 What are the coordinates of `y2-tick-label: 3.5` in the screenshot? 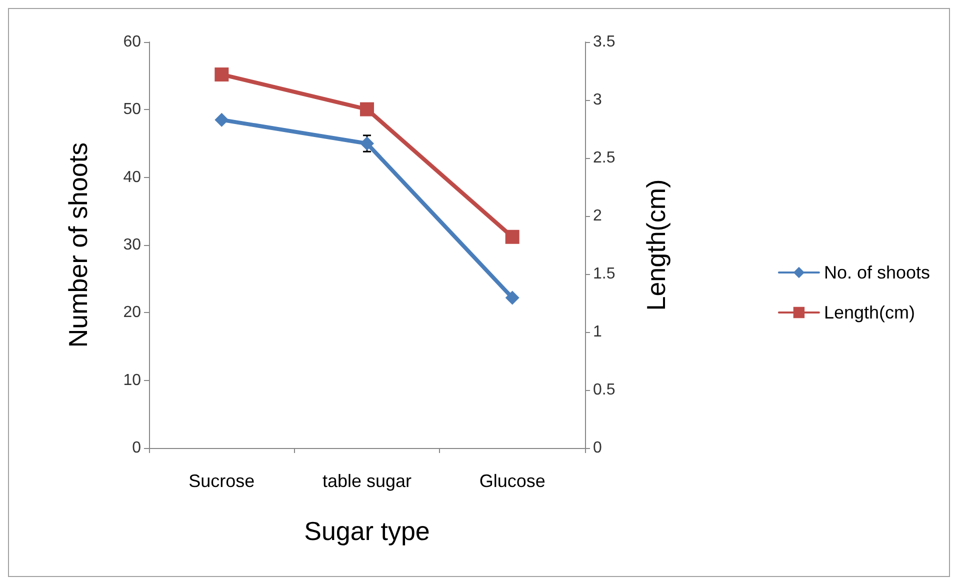 It's located at (604, 42).